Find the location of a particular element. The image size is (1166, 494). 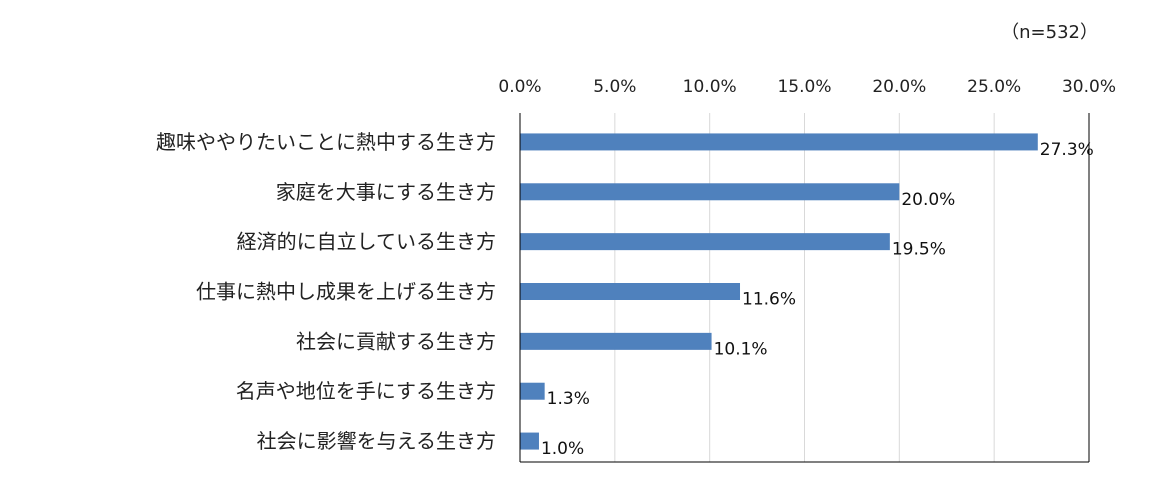

x-tick-label: 5.0% is located at coordinates (614, 87).